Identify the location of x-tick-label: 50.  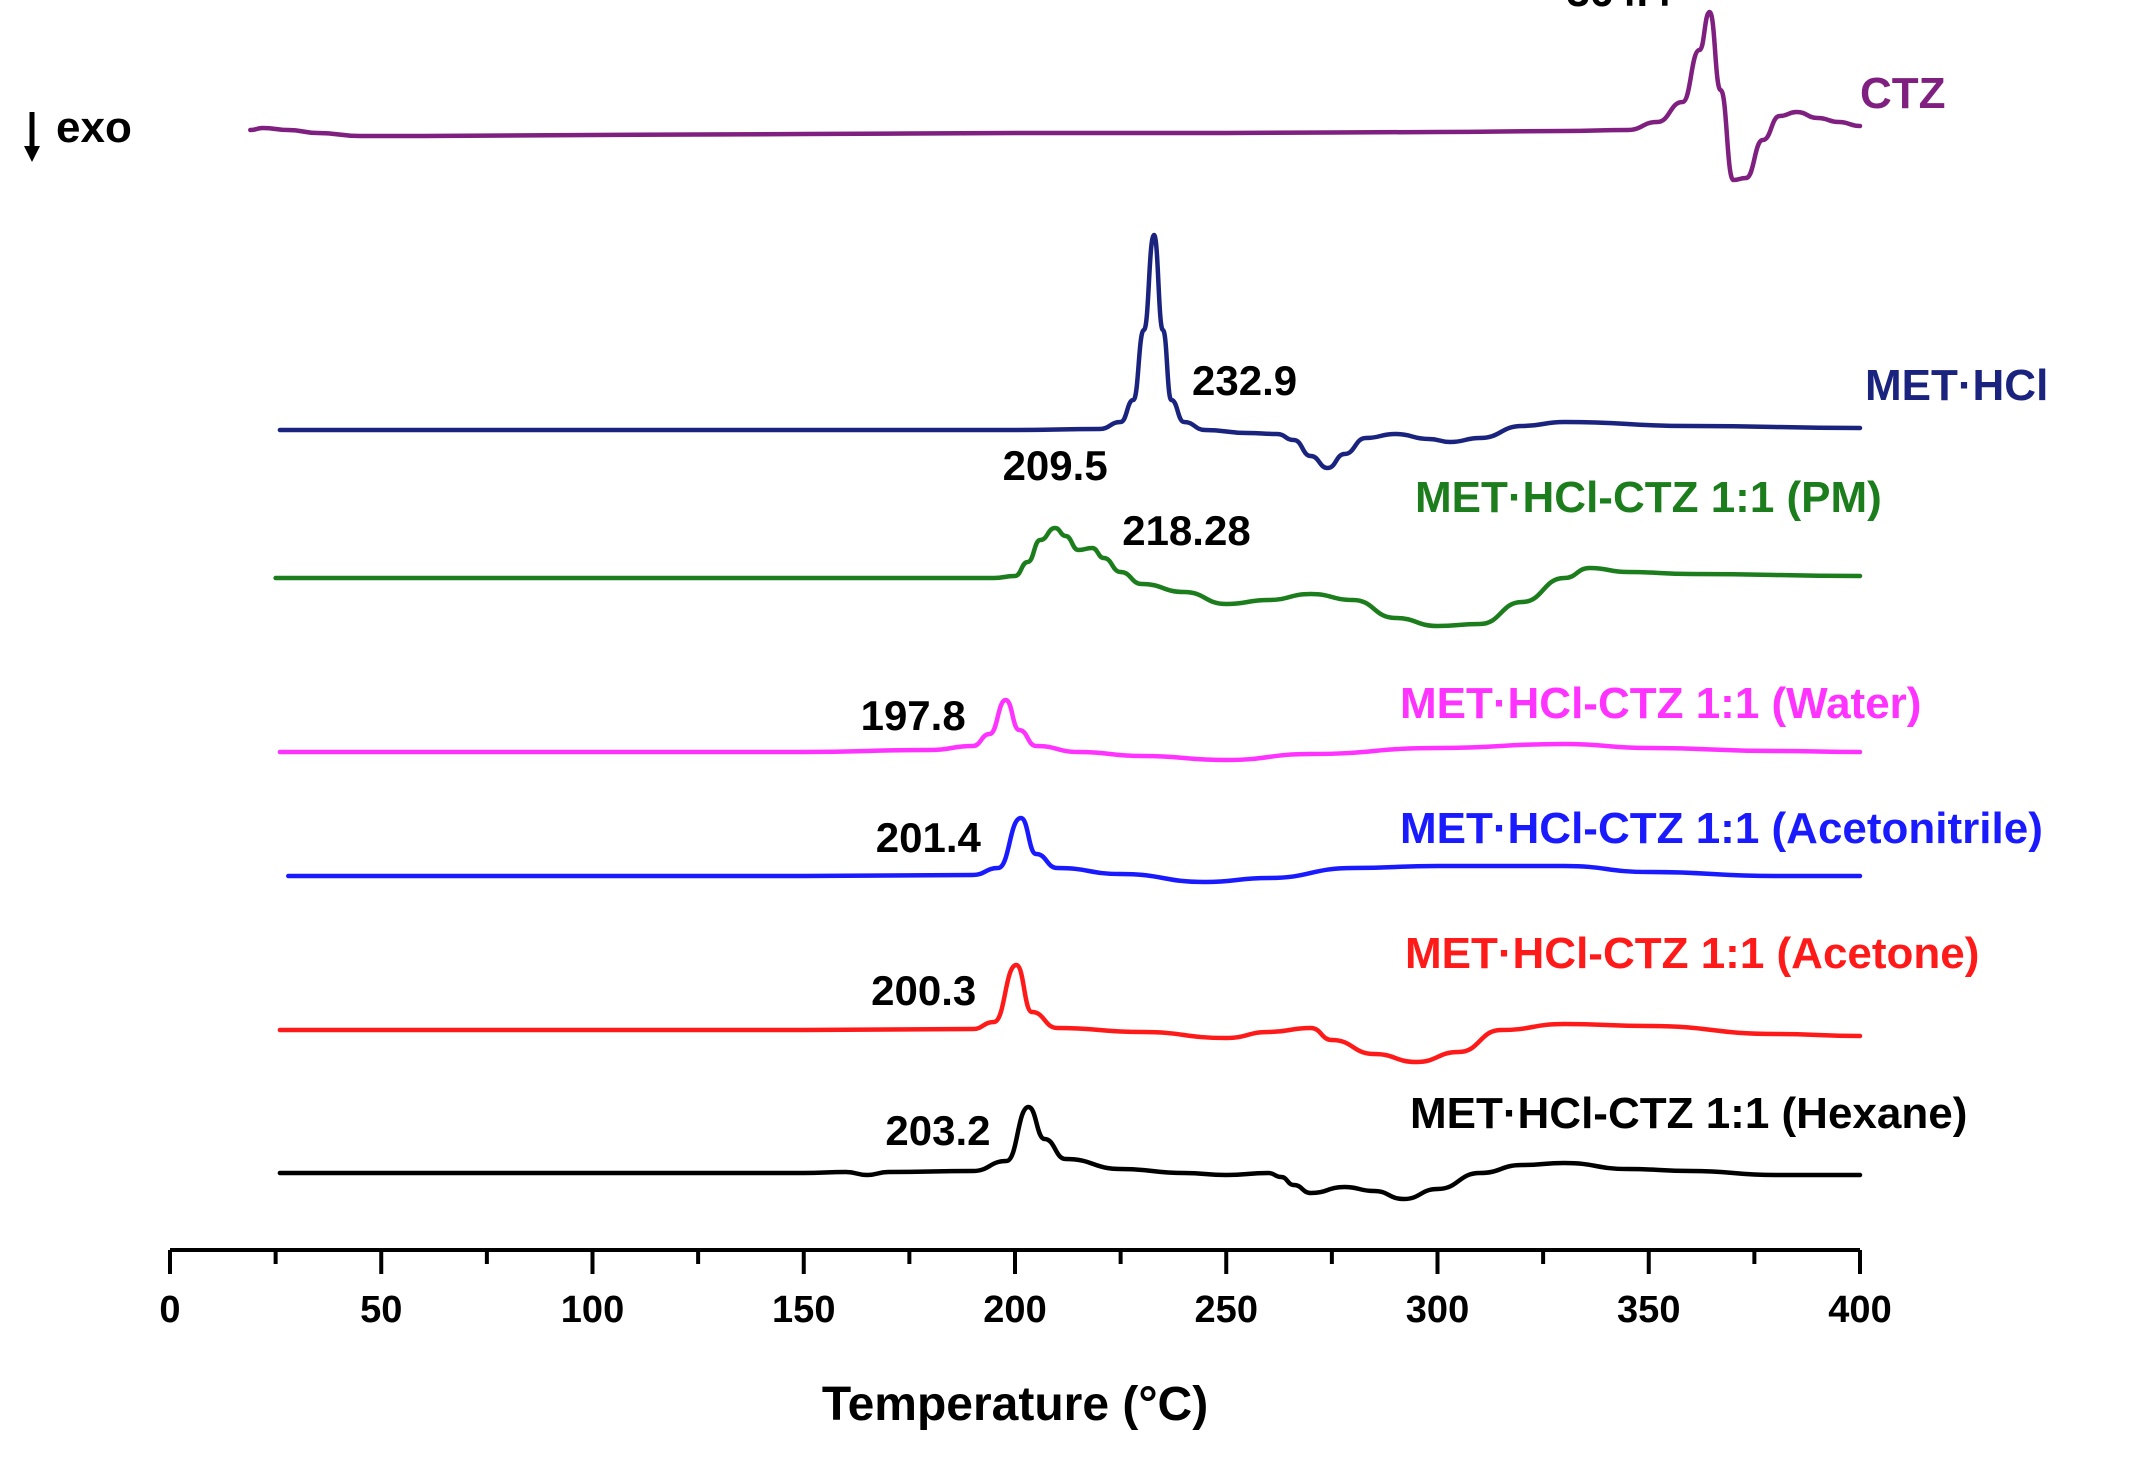
(381, 1310).